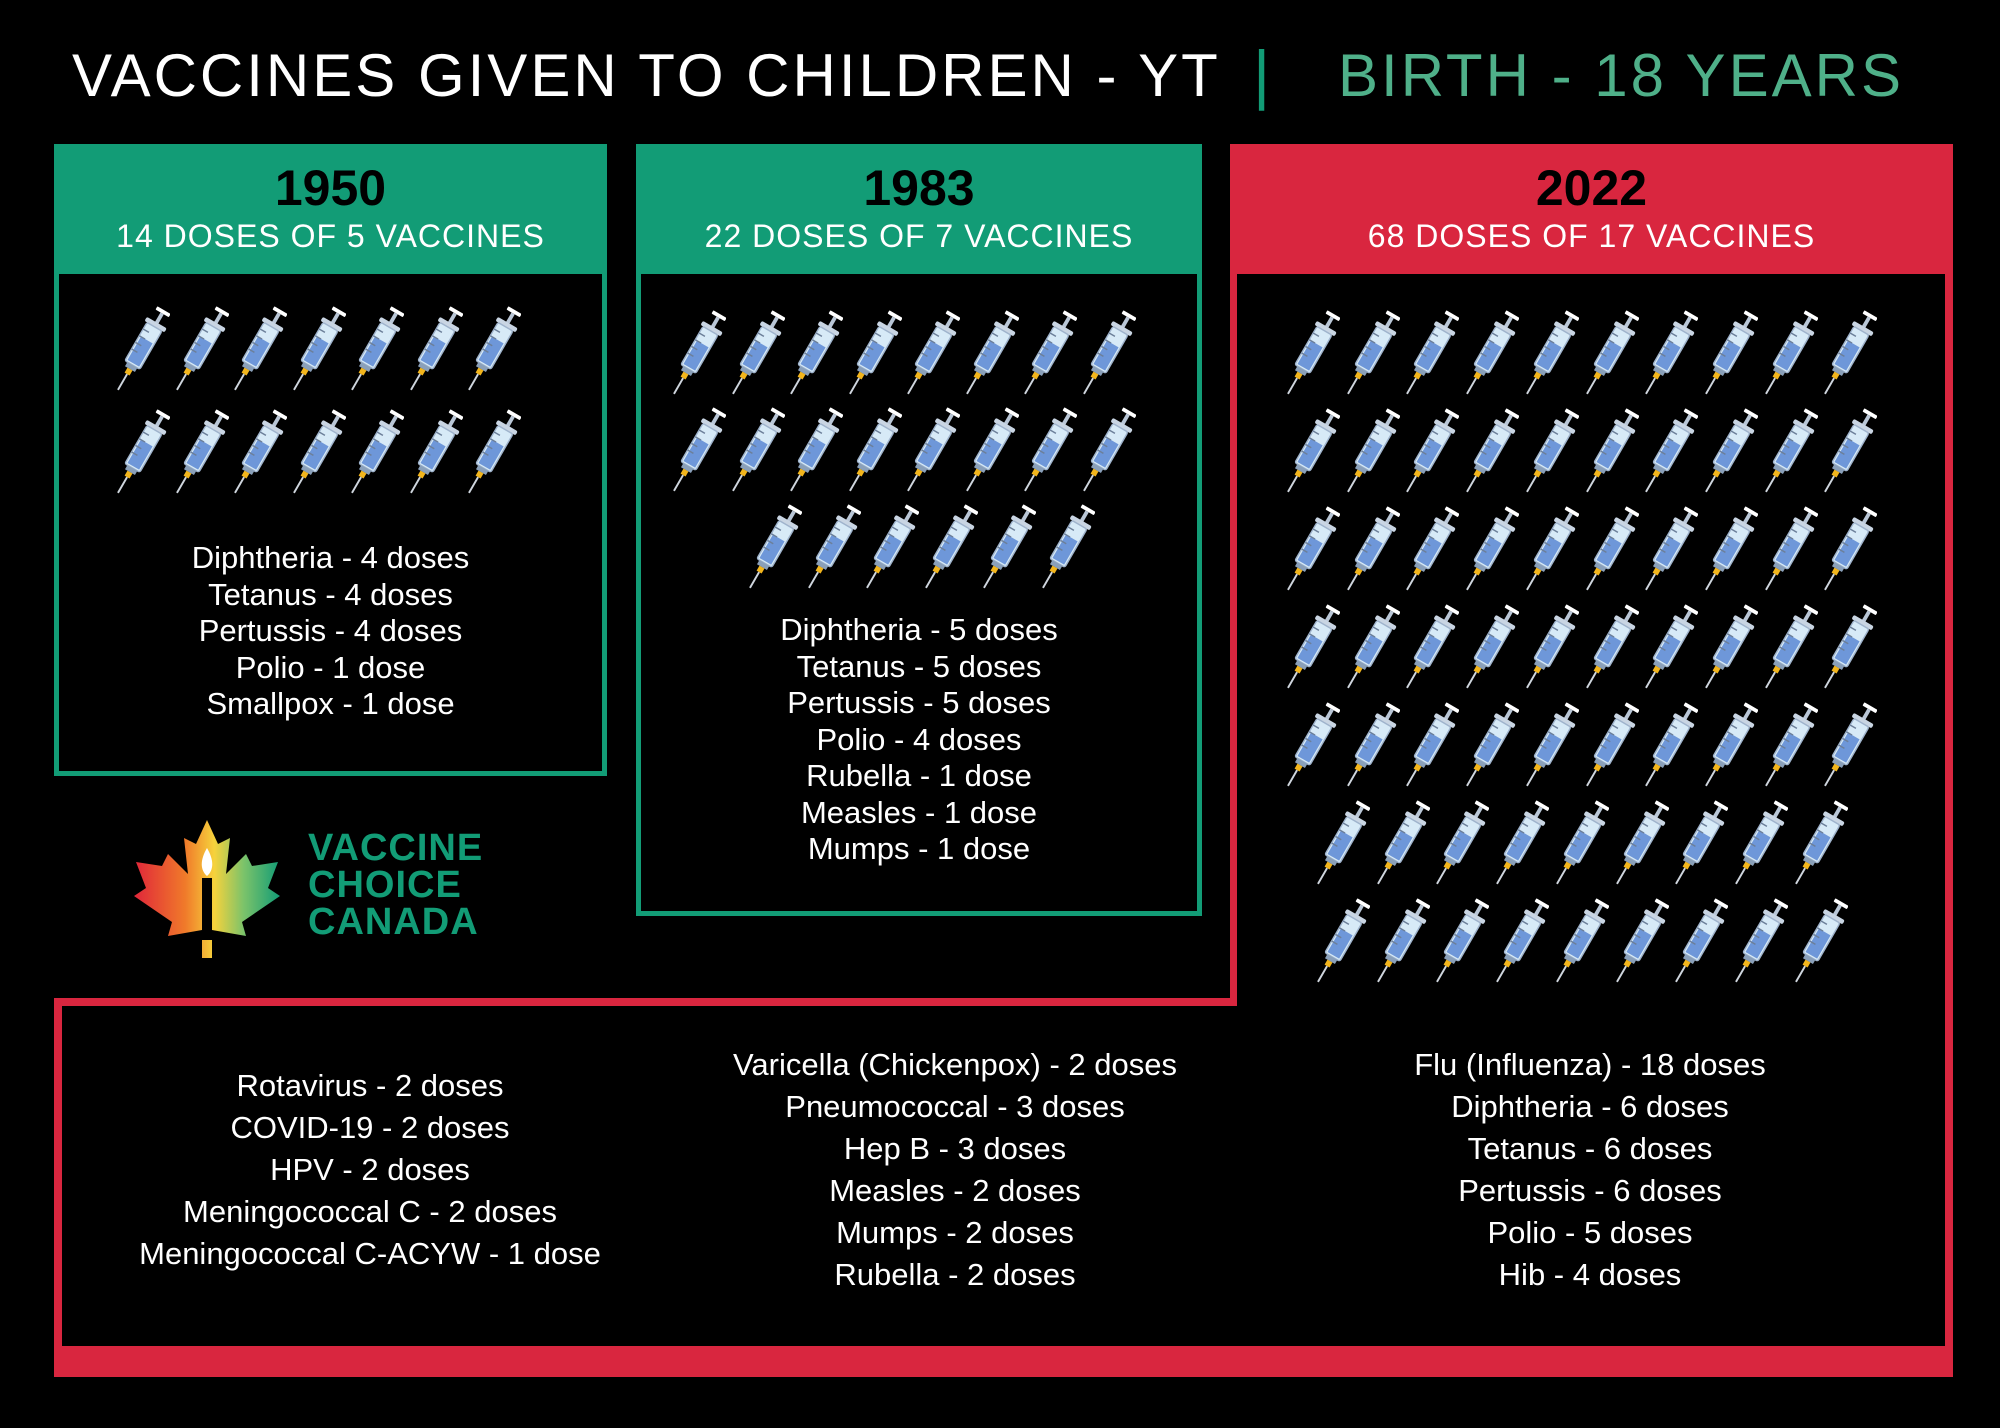 The height and width of the screenshot is (1428, 2000). I want to click on list-item: Measles - 2 doses, so click(955, 1190).